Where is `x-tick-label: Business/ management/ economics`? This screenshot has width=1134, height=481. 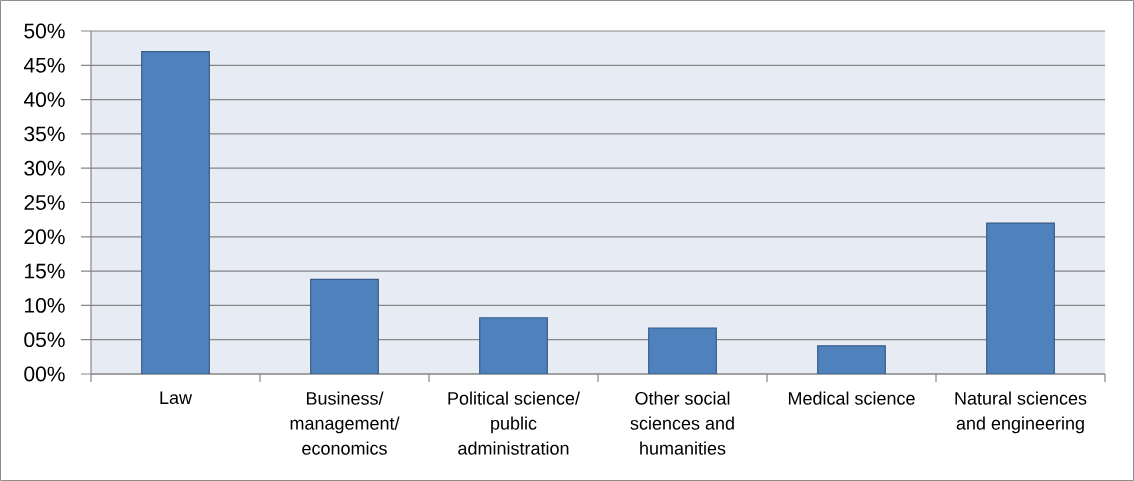
x-tick-label: Business/ management/ economics is located at coordinates (345, 423).